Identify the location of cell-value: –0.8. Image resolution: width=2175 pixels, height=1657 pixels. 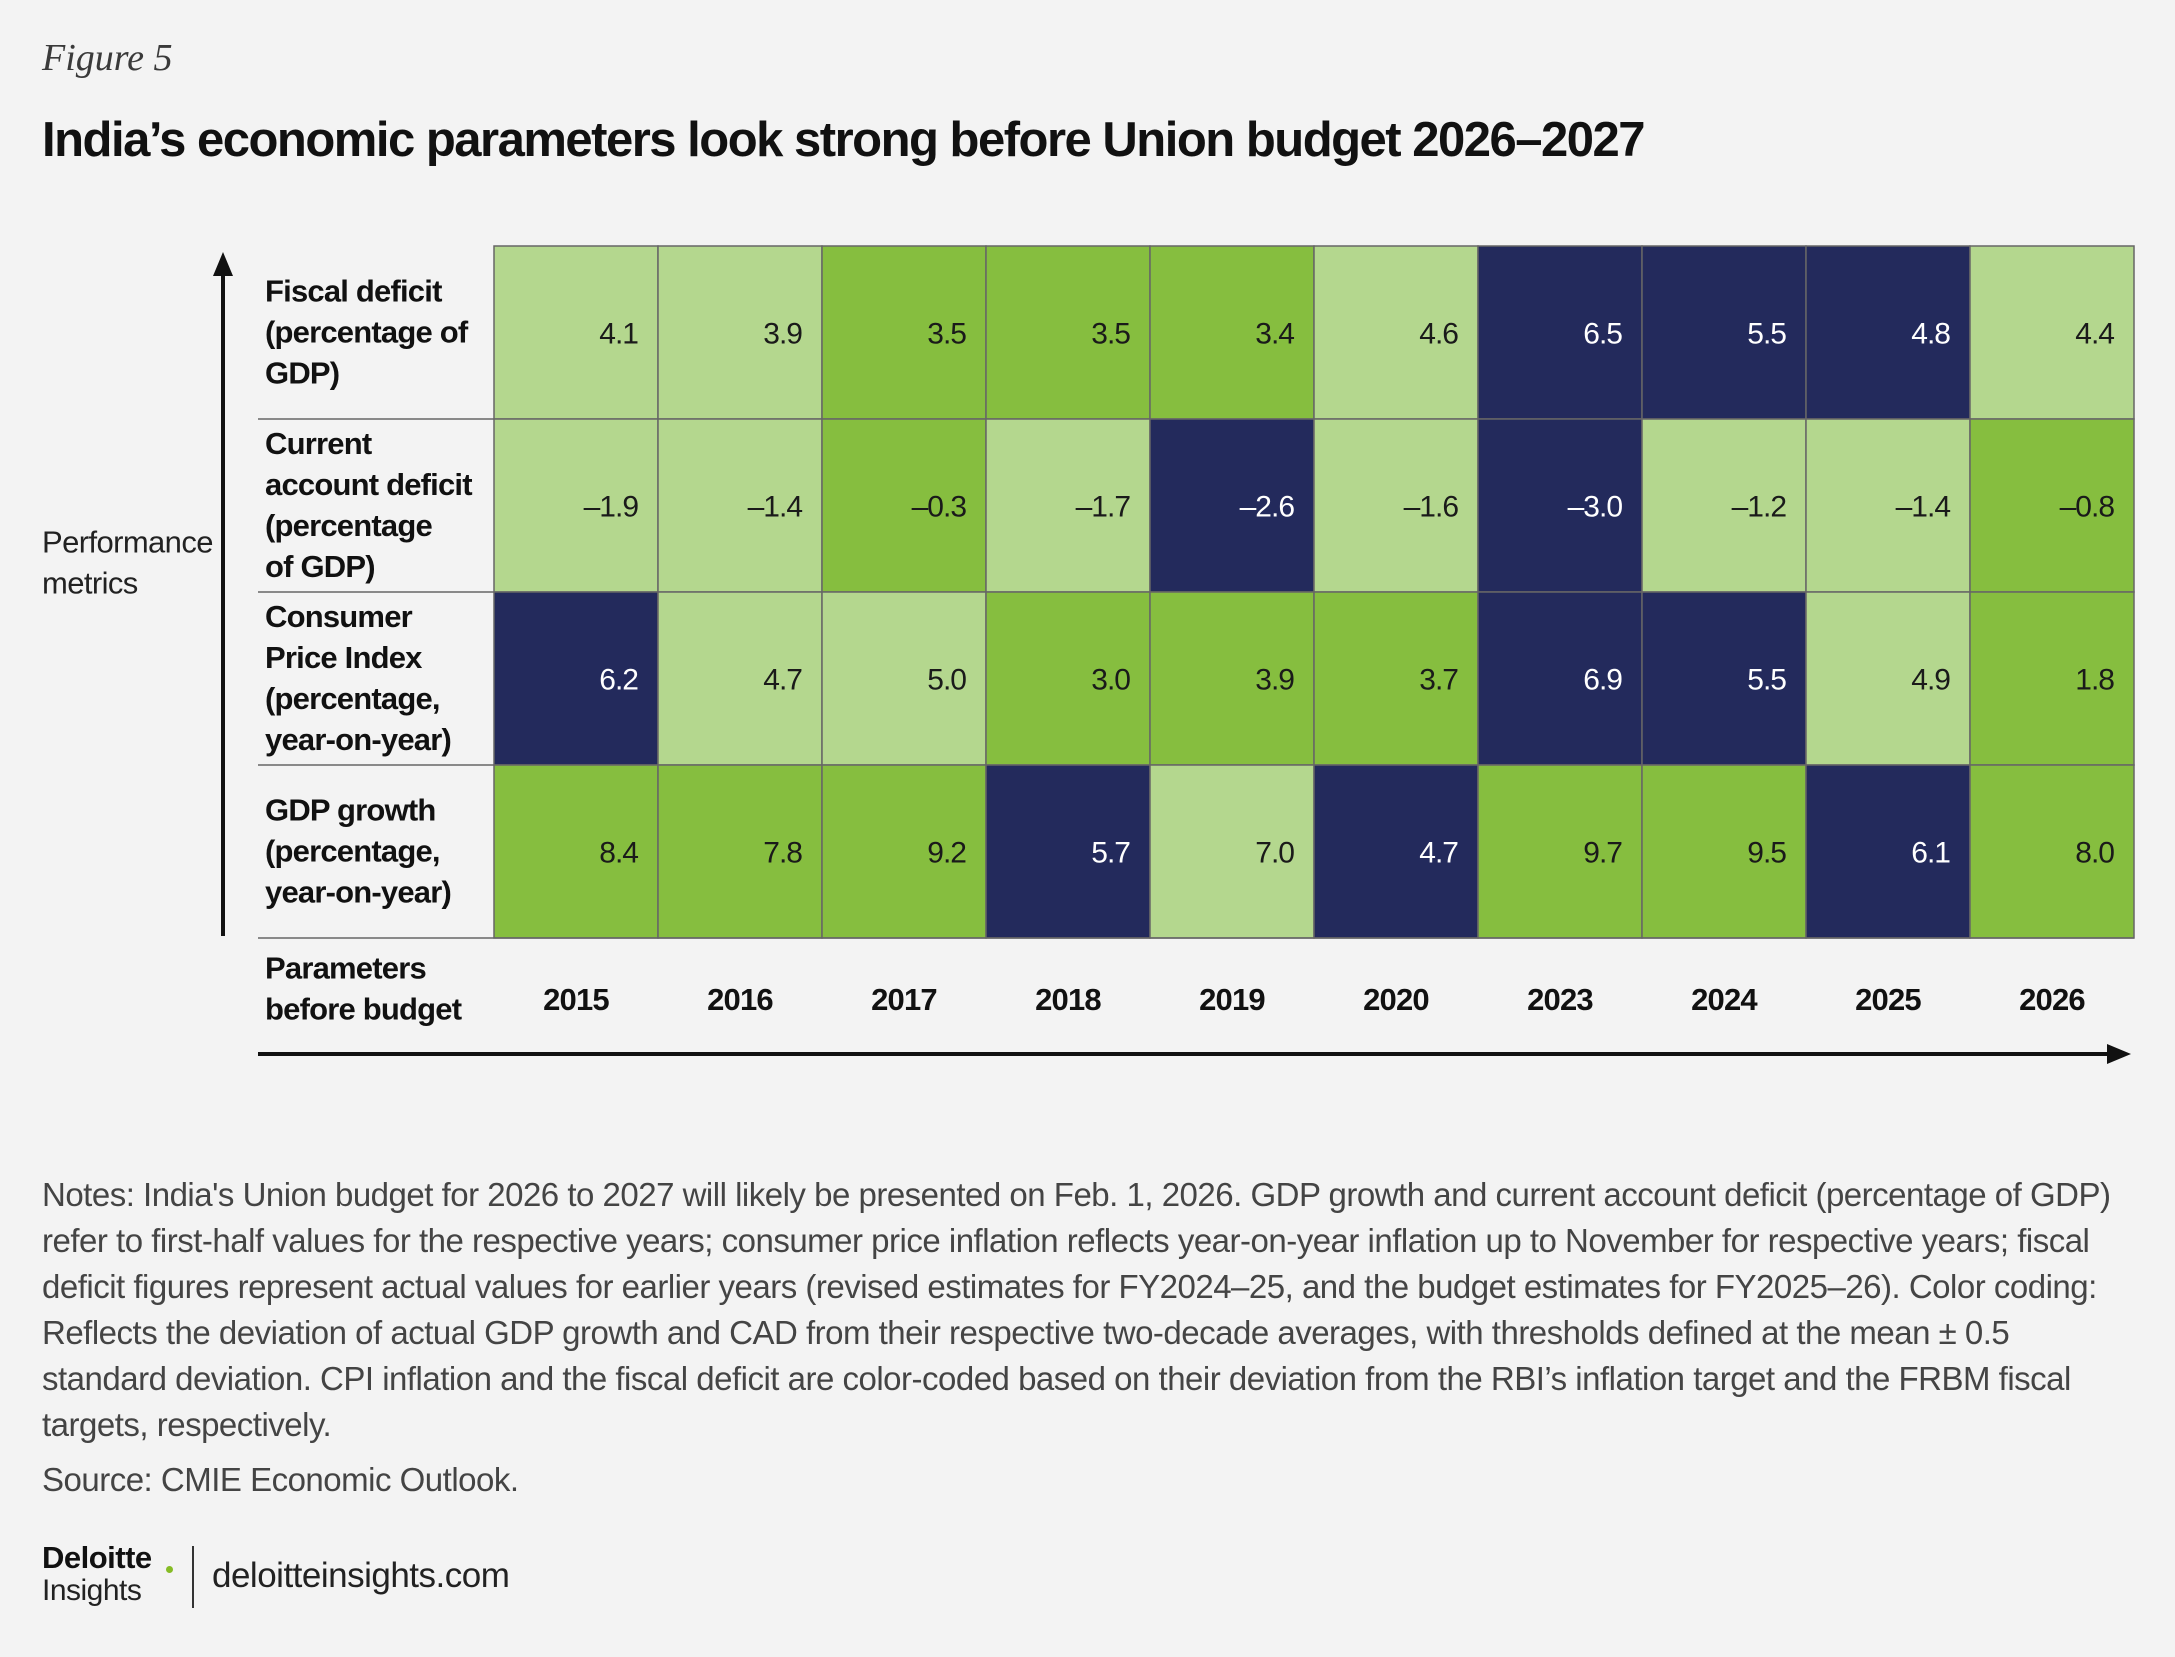
(2087, 507).